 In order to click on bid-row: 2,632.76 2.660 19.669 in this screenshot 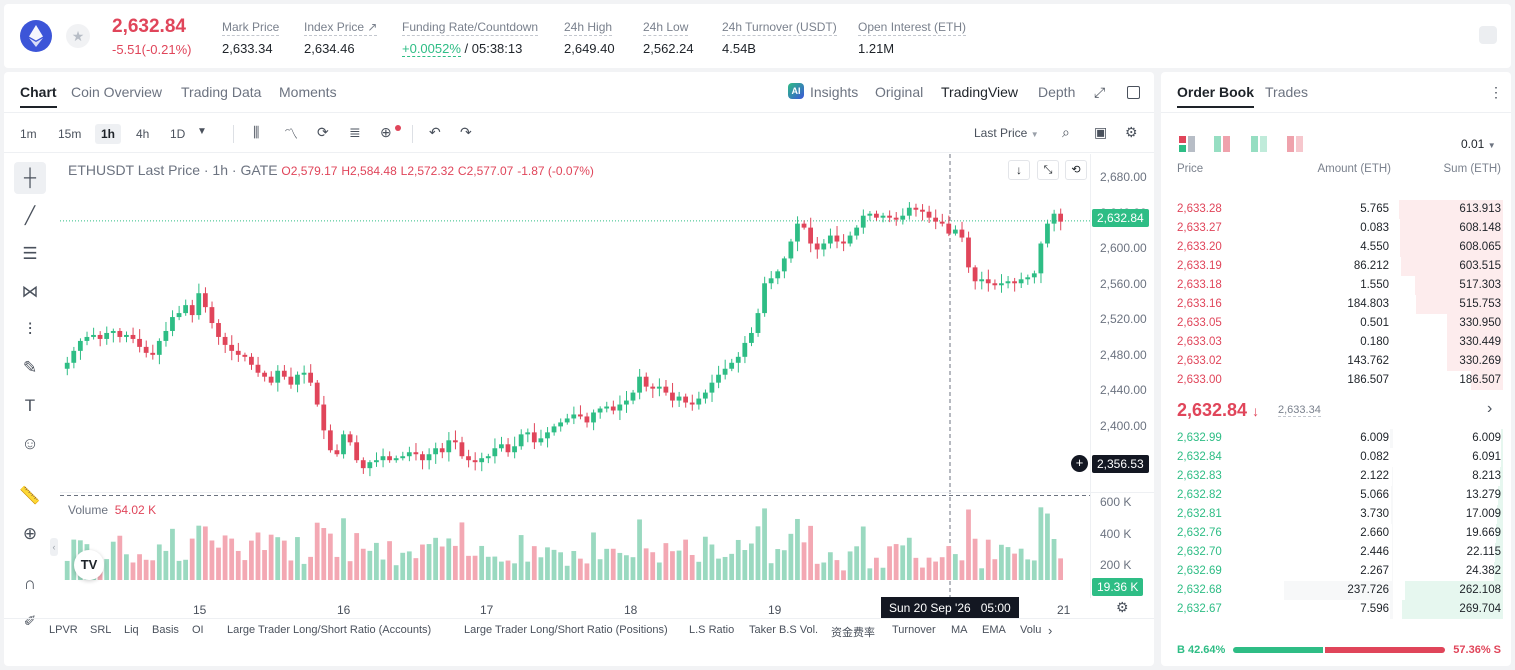, I will do `click(1336, 533)`.